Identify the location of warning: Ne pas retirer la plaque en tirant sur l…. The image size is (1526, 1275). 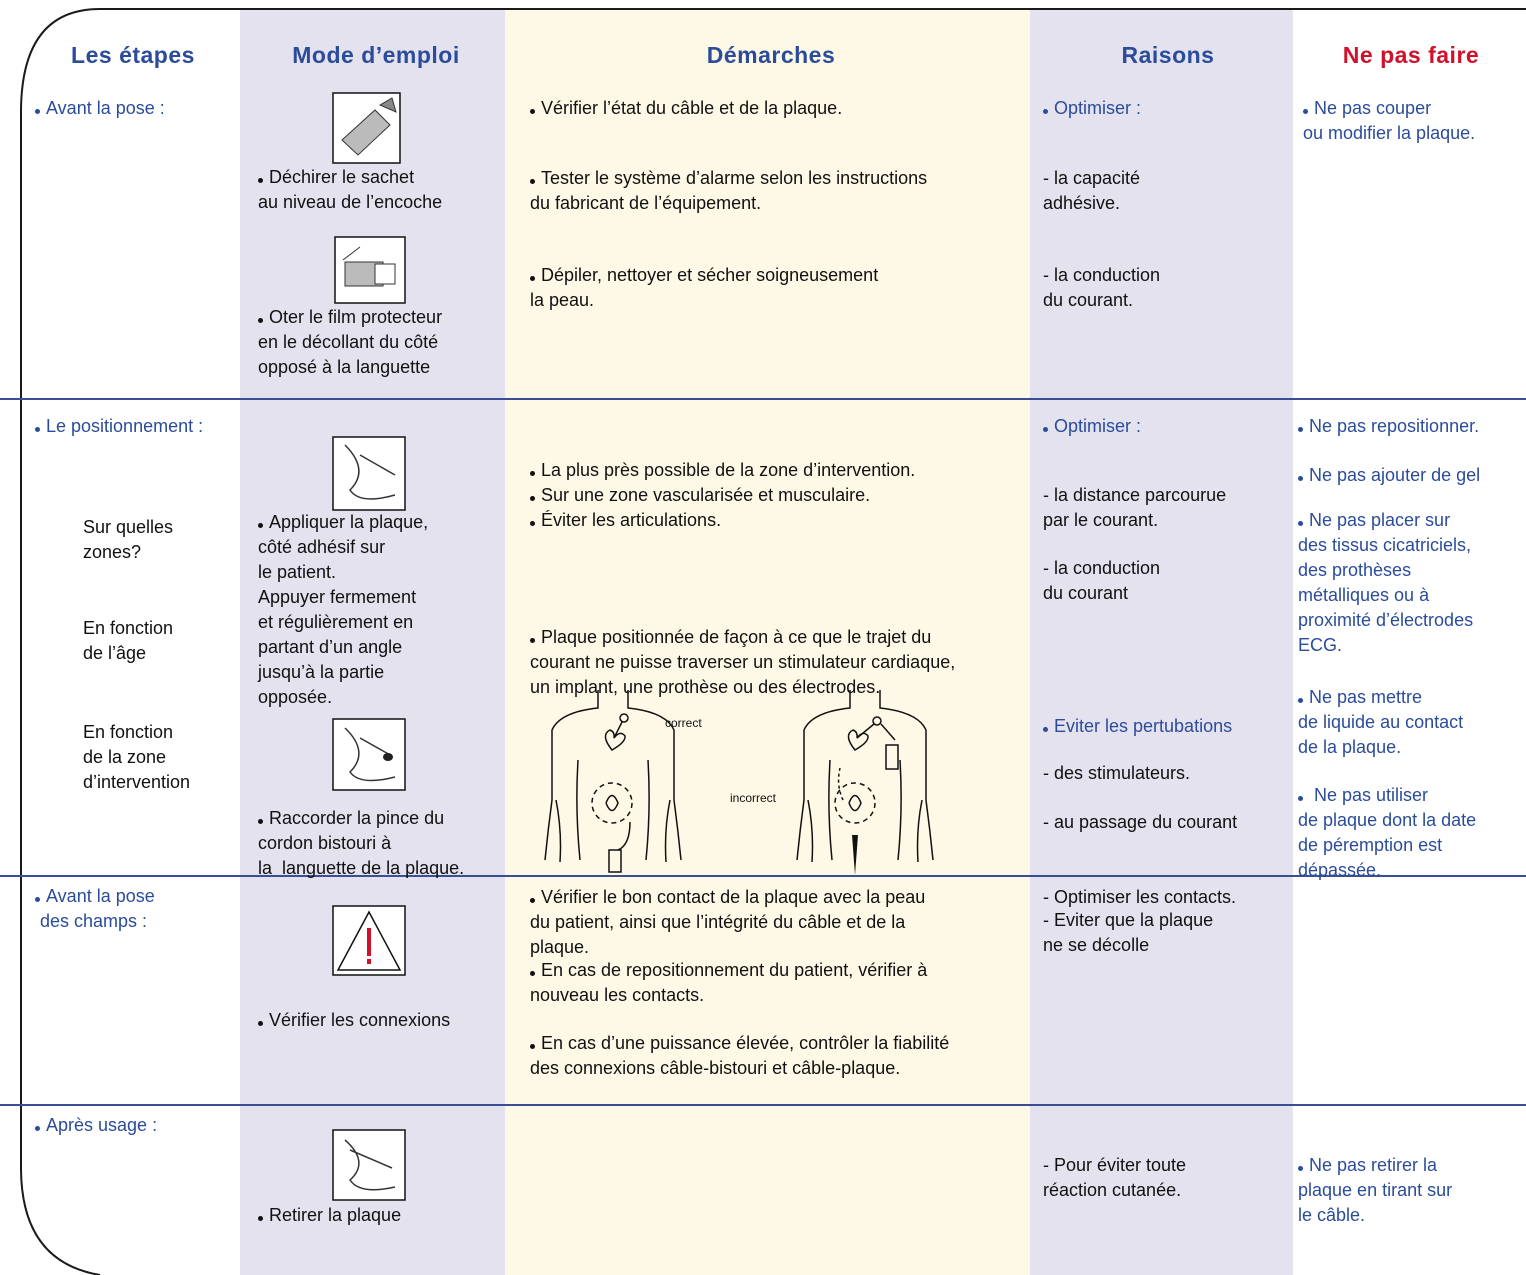
(1375, 1190).